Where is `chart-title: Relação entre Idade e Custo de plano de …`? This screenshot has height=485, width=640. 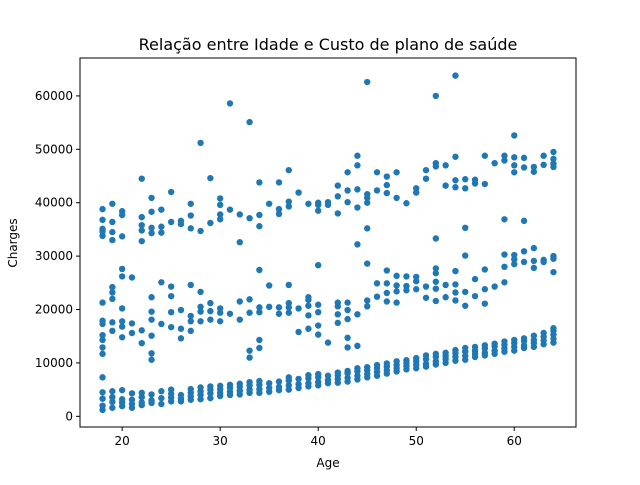 chart-title: Relação entre Idade e Custo de plano de … is located at coordinates (328, 44).